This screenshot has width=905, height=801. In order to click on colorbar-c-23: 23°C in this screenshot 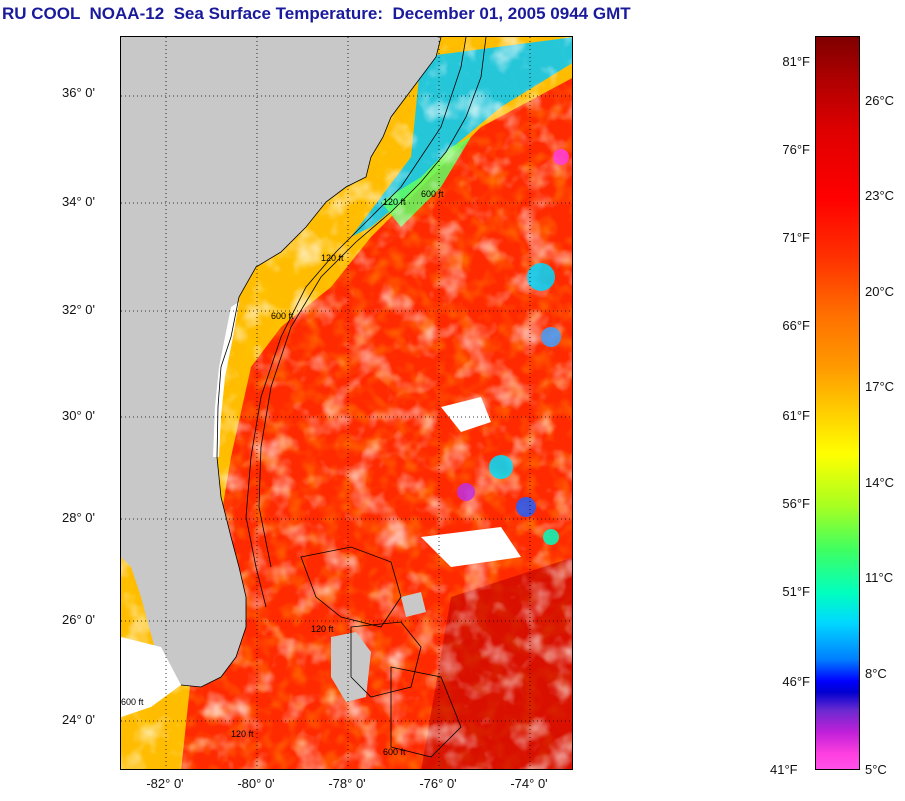, I will do `click(880, 195)`.